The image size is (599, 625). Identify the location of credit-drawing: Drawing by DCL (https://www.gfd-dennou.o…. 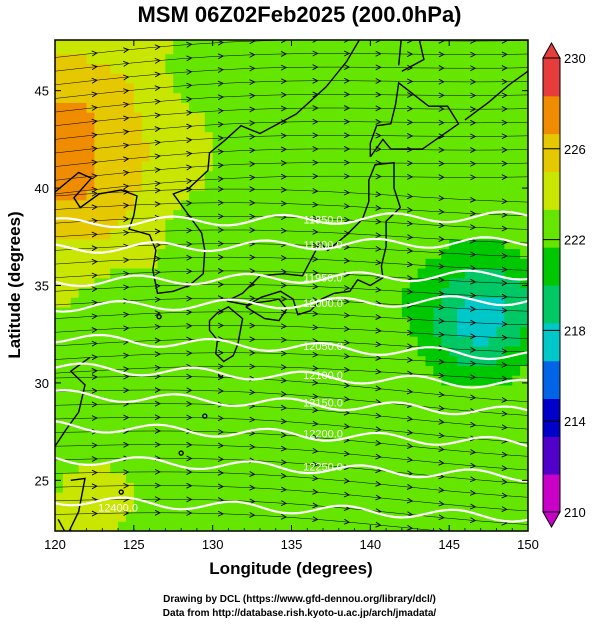
(299, 599).